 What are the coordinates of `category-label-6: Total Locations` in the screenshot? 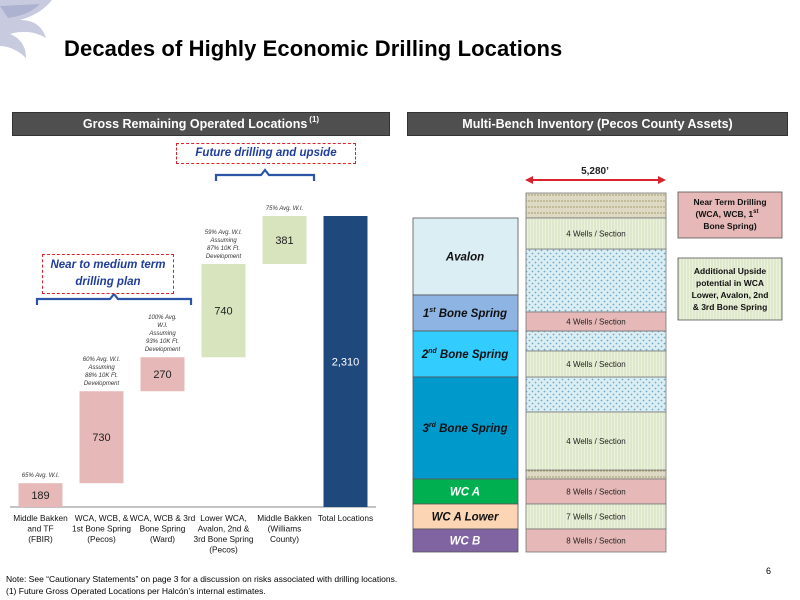 It's located at (345, 518).